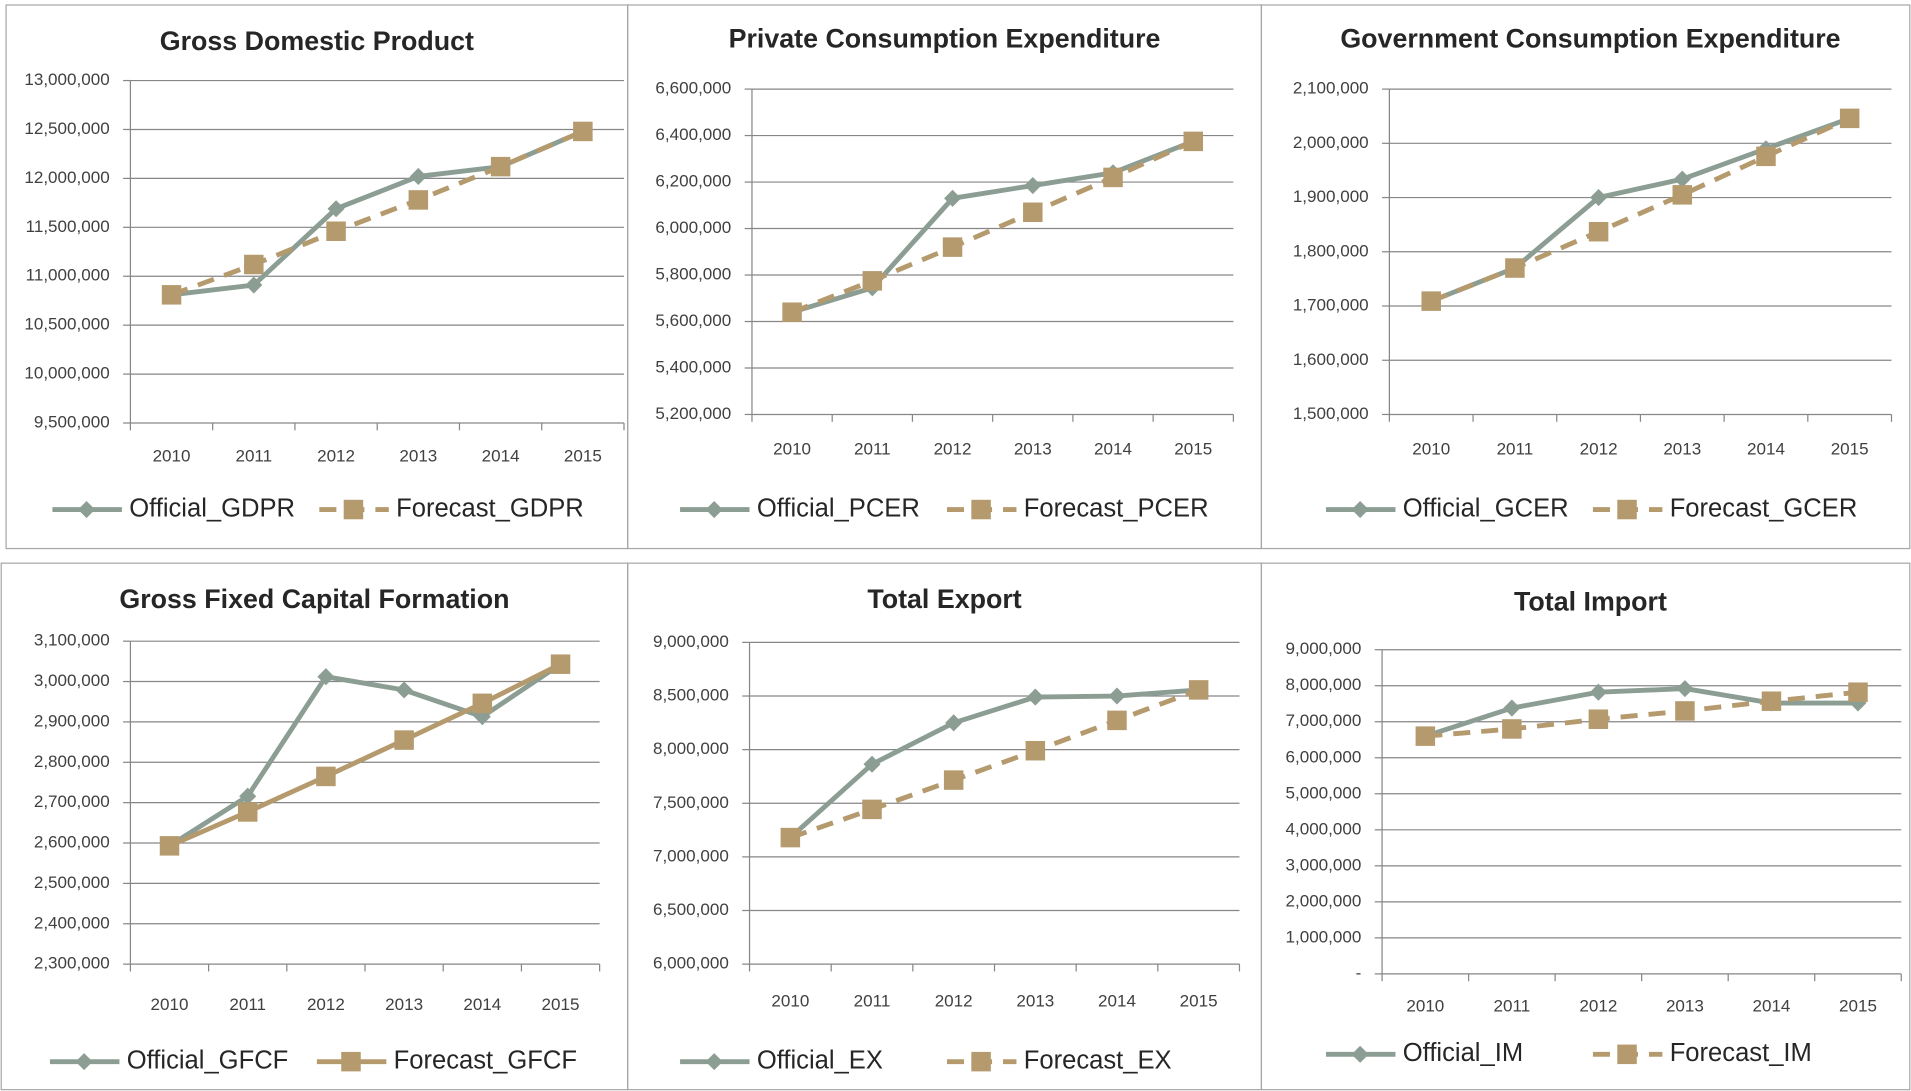 This screenshot has width=1911, height=1091. Describe the element at coordinates (693, 413) in the screenshot. I see `y-tick-label: 5,200,000` at that location.